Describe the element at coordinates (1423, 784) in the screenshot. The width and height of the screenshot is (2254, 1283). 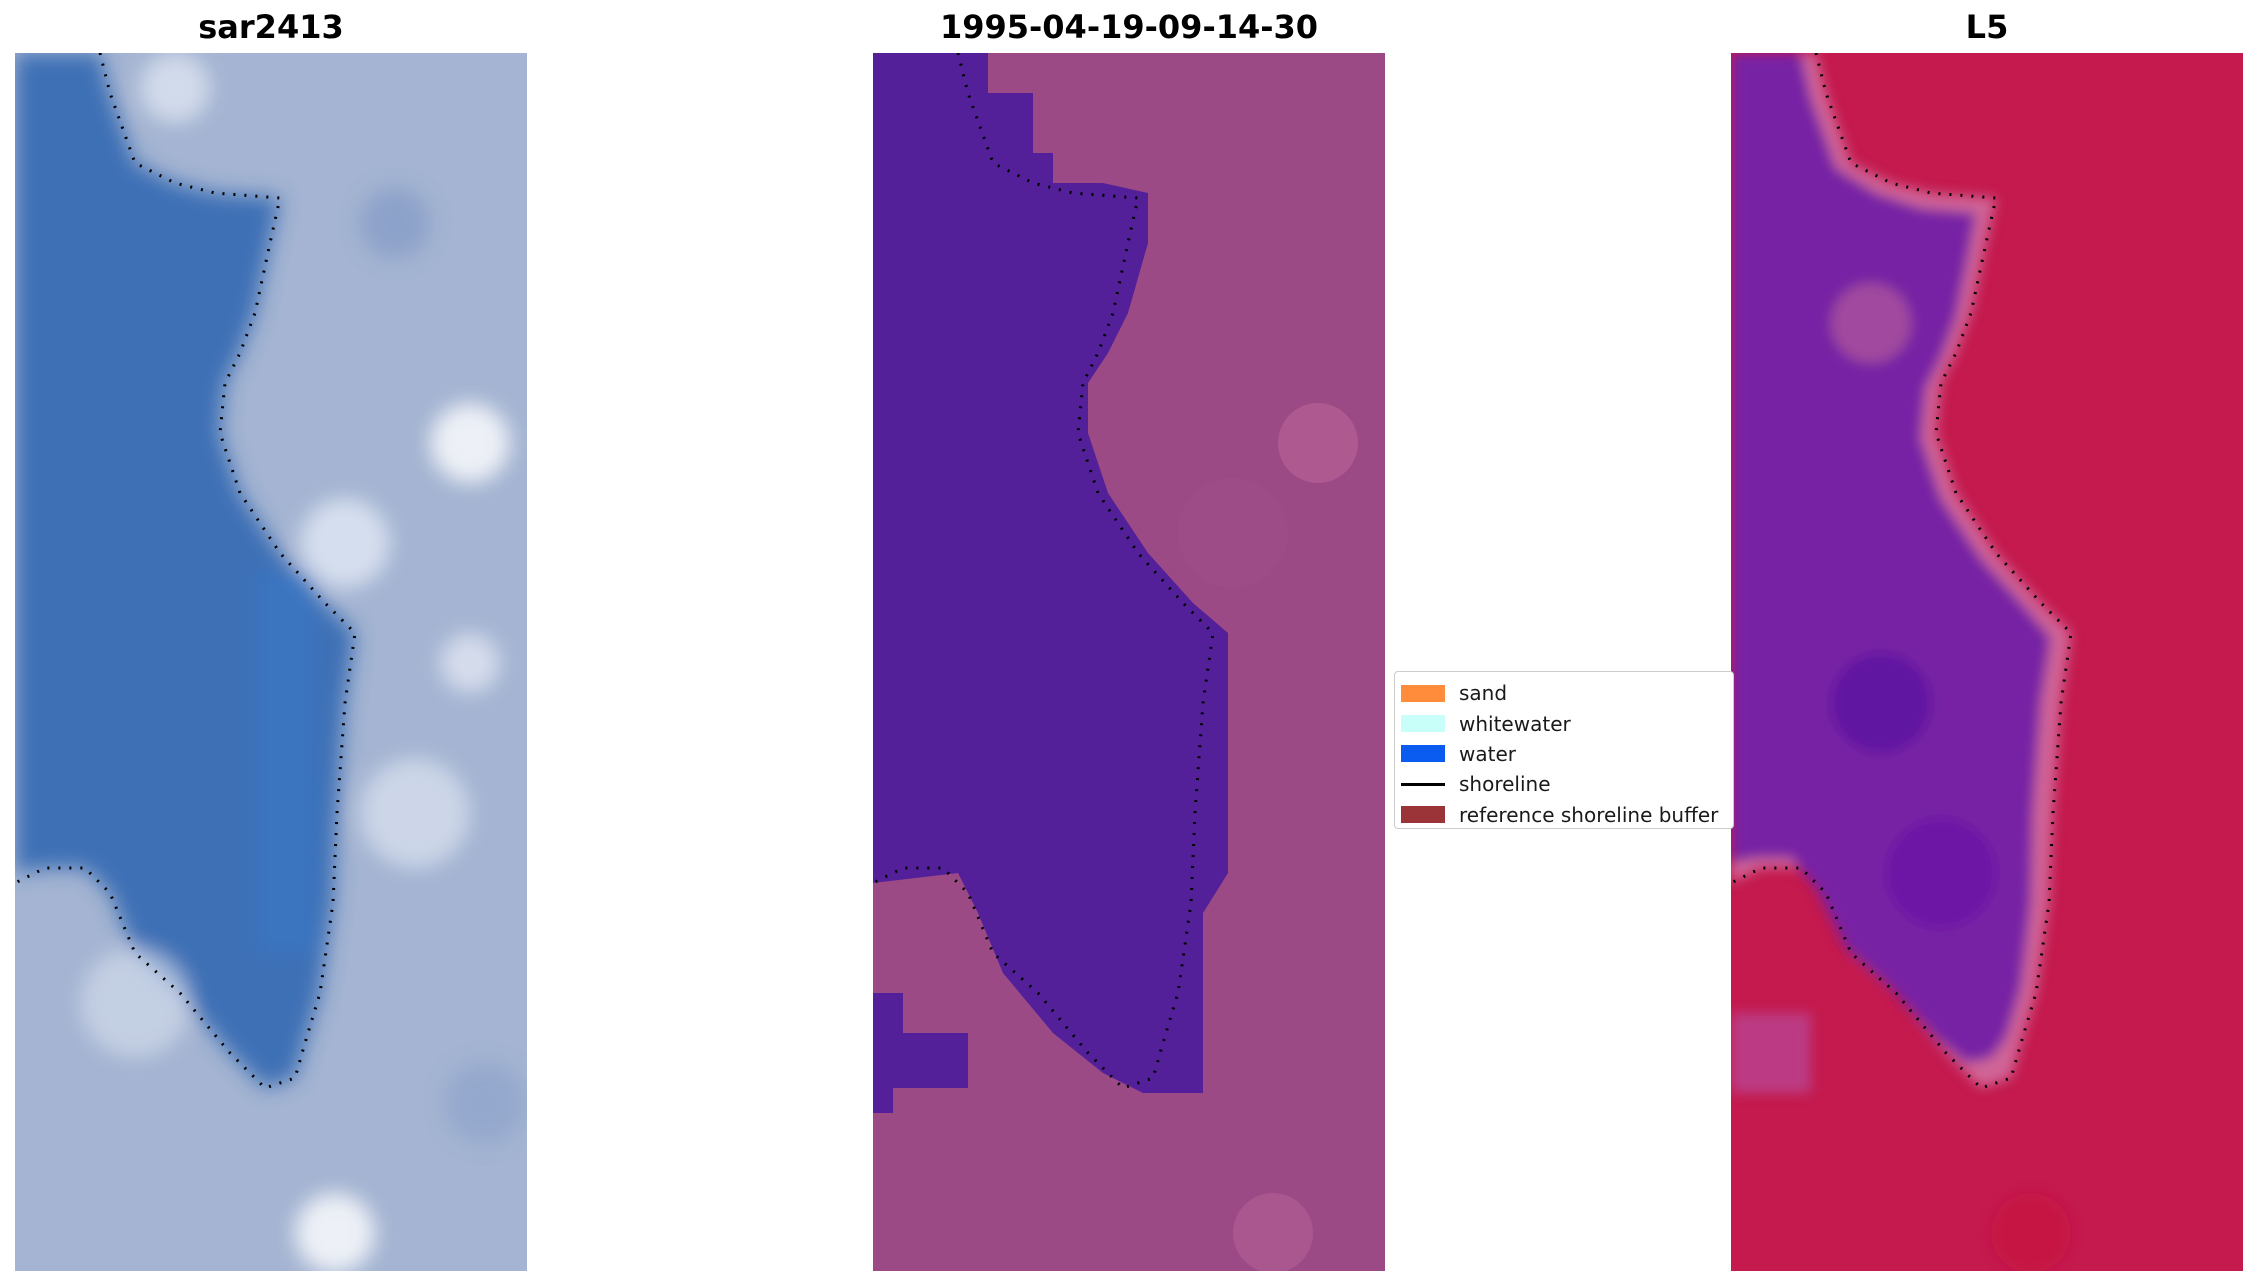
I see `shoreline-line-swatch` at that location.